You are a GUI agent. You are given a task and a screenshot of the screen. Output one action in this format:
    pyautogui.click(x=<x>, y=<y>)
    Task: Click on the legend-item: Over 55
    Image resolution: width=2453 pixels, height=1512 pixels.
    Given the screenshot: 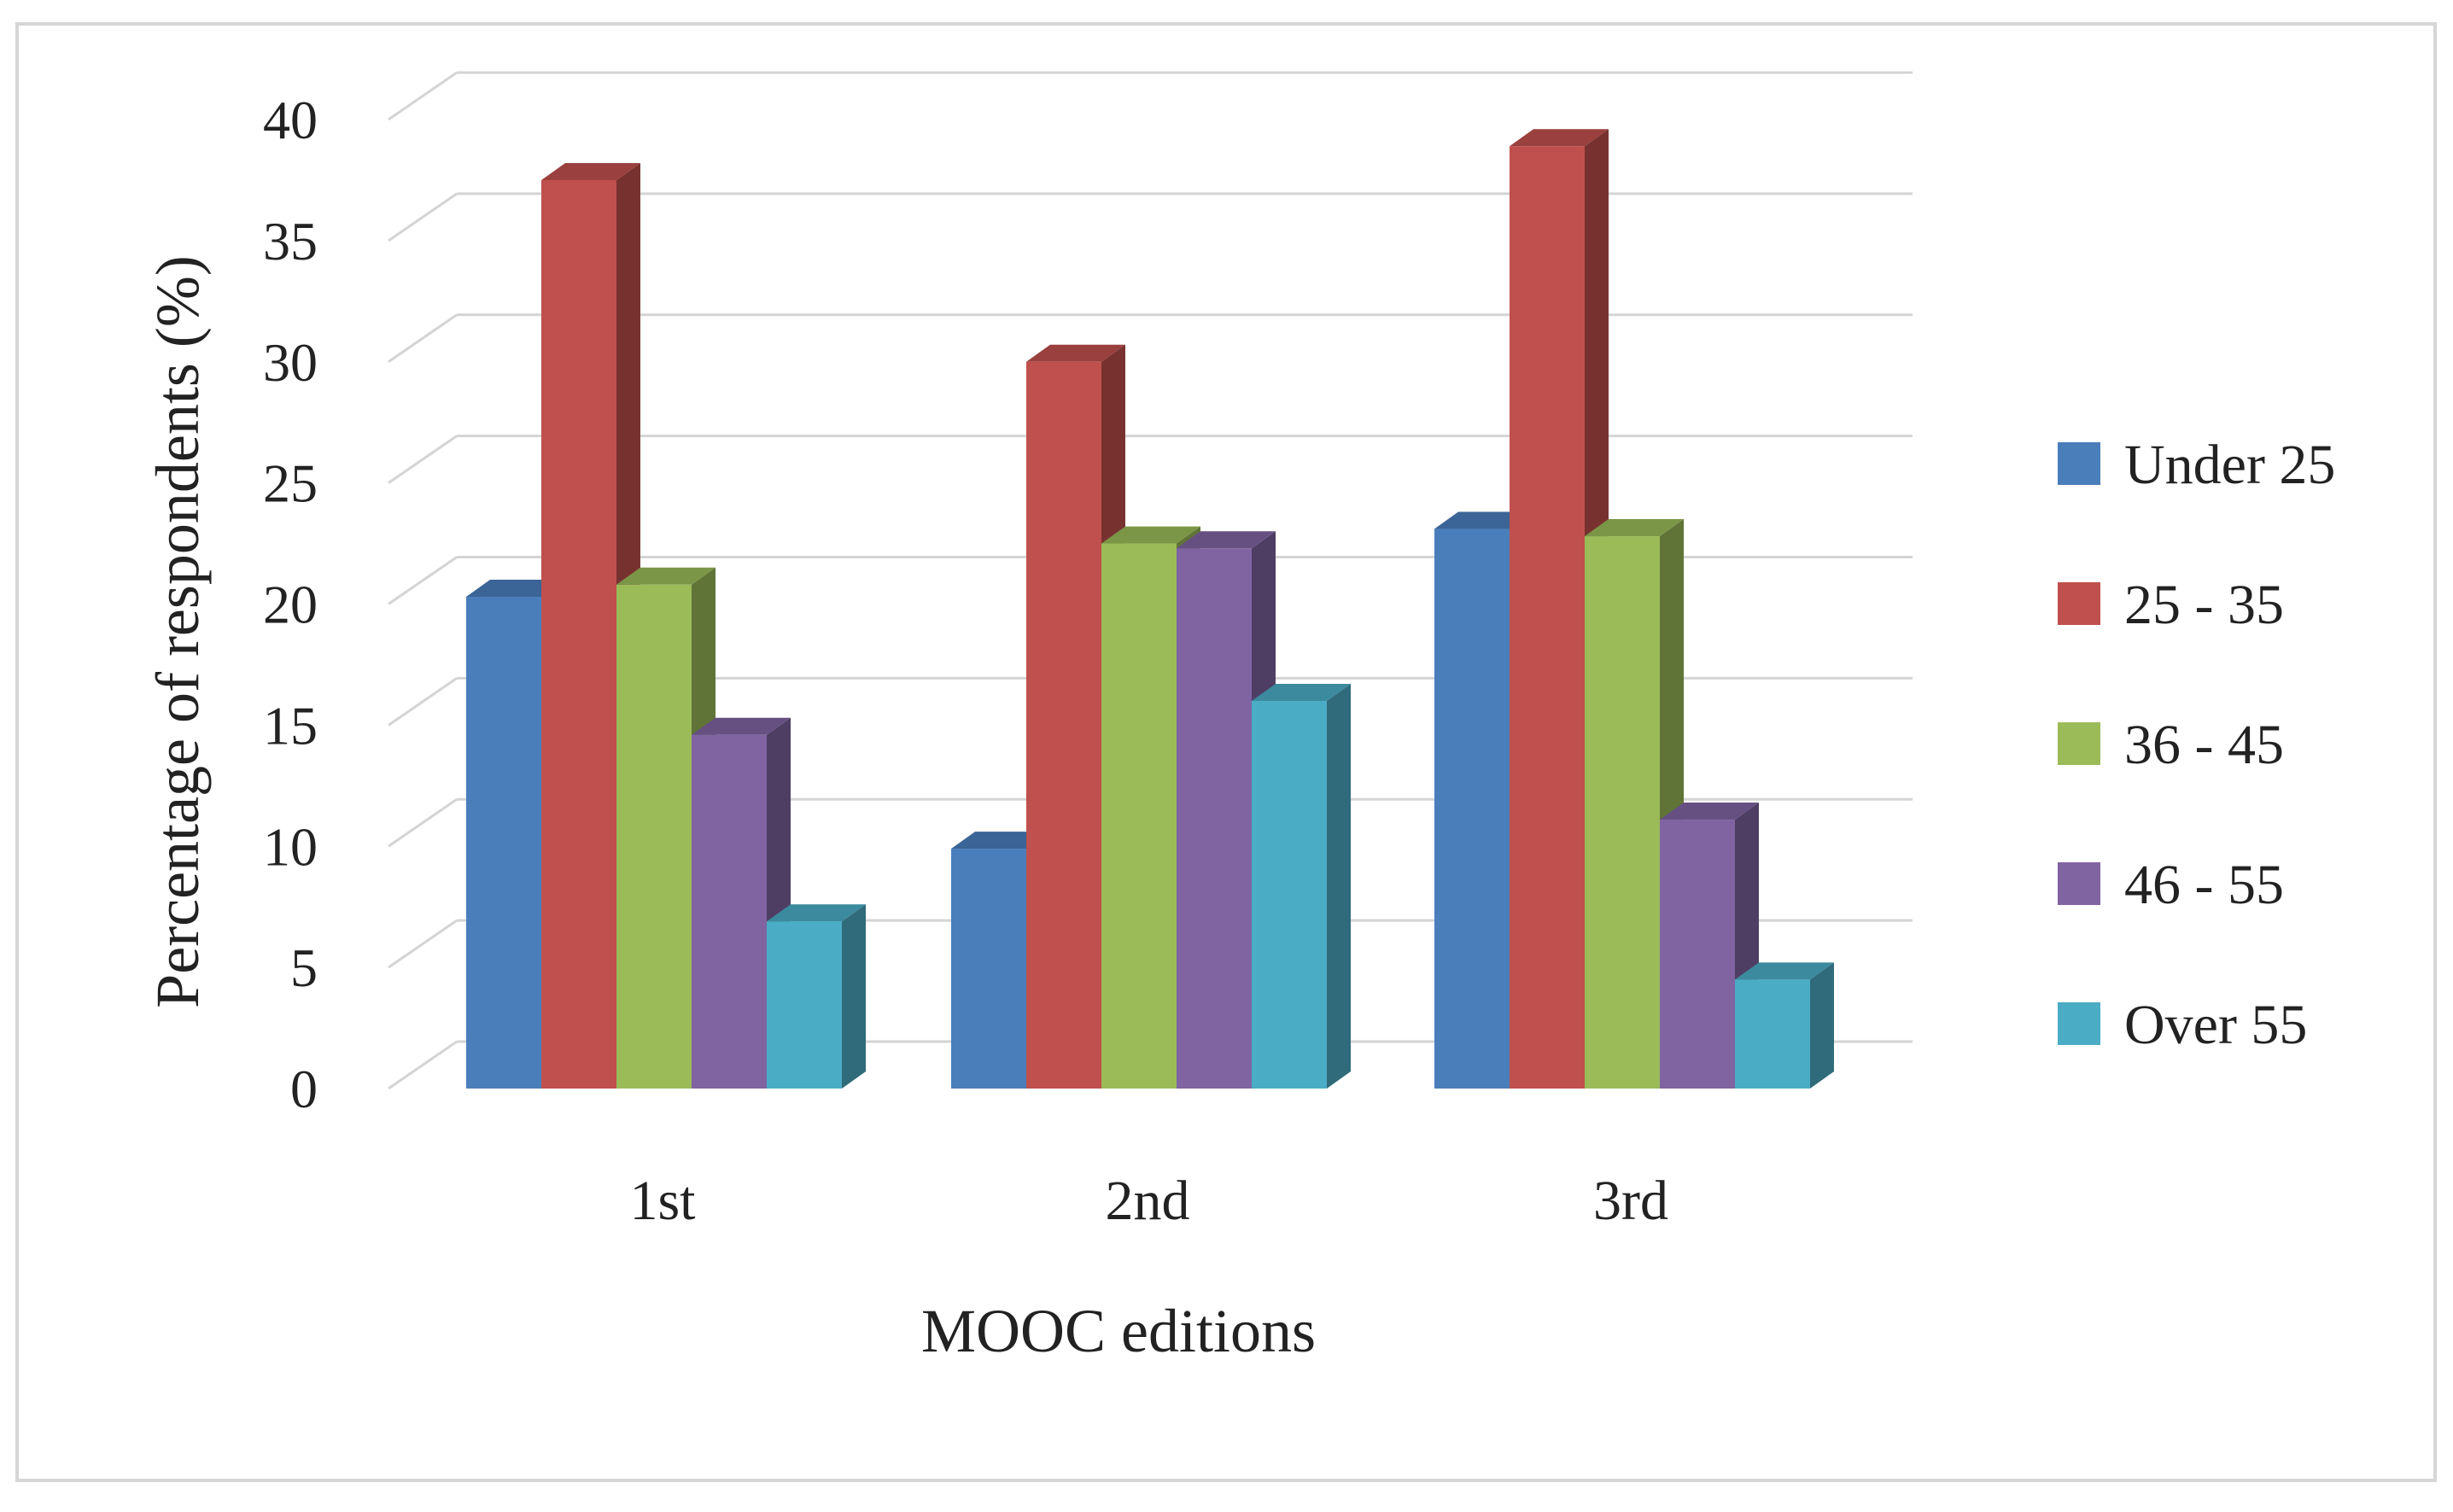 What is the action you would take?
    pyautogui.click(x=2182, y=1025)
    